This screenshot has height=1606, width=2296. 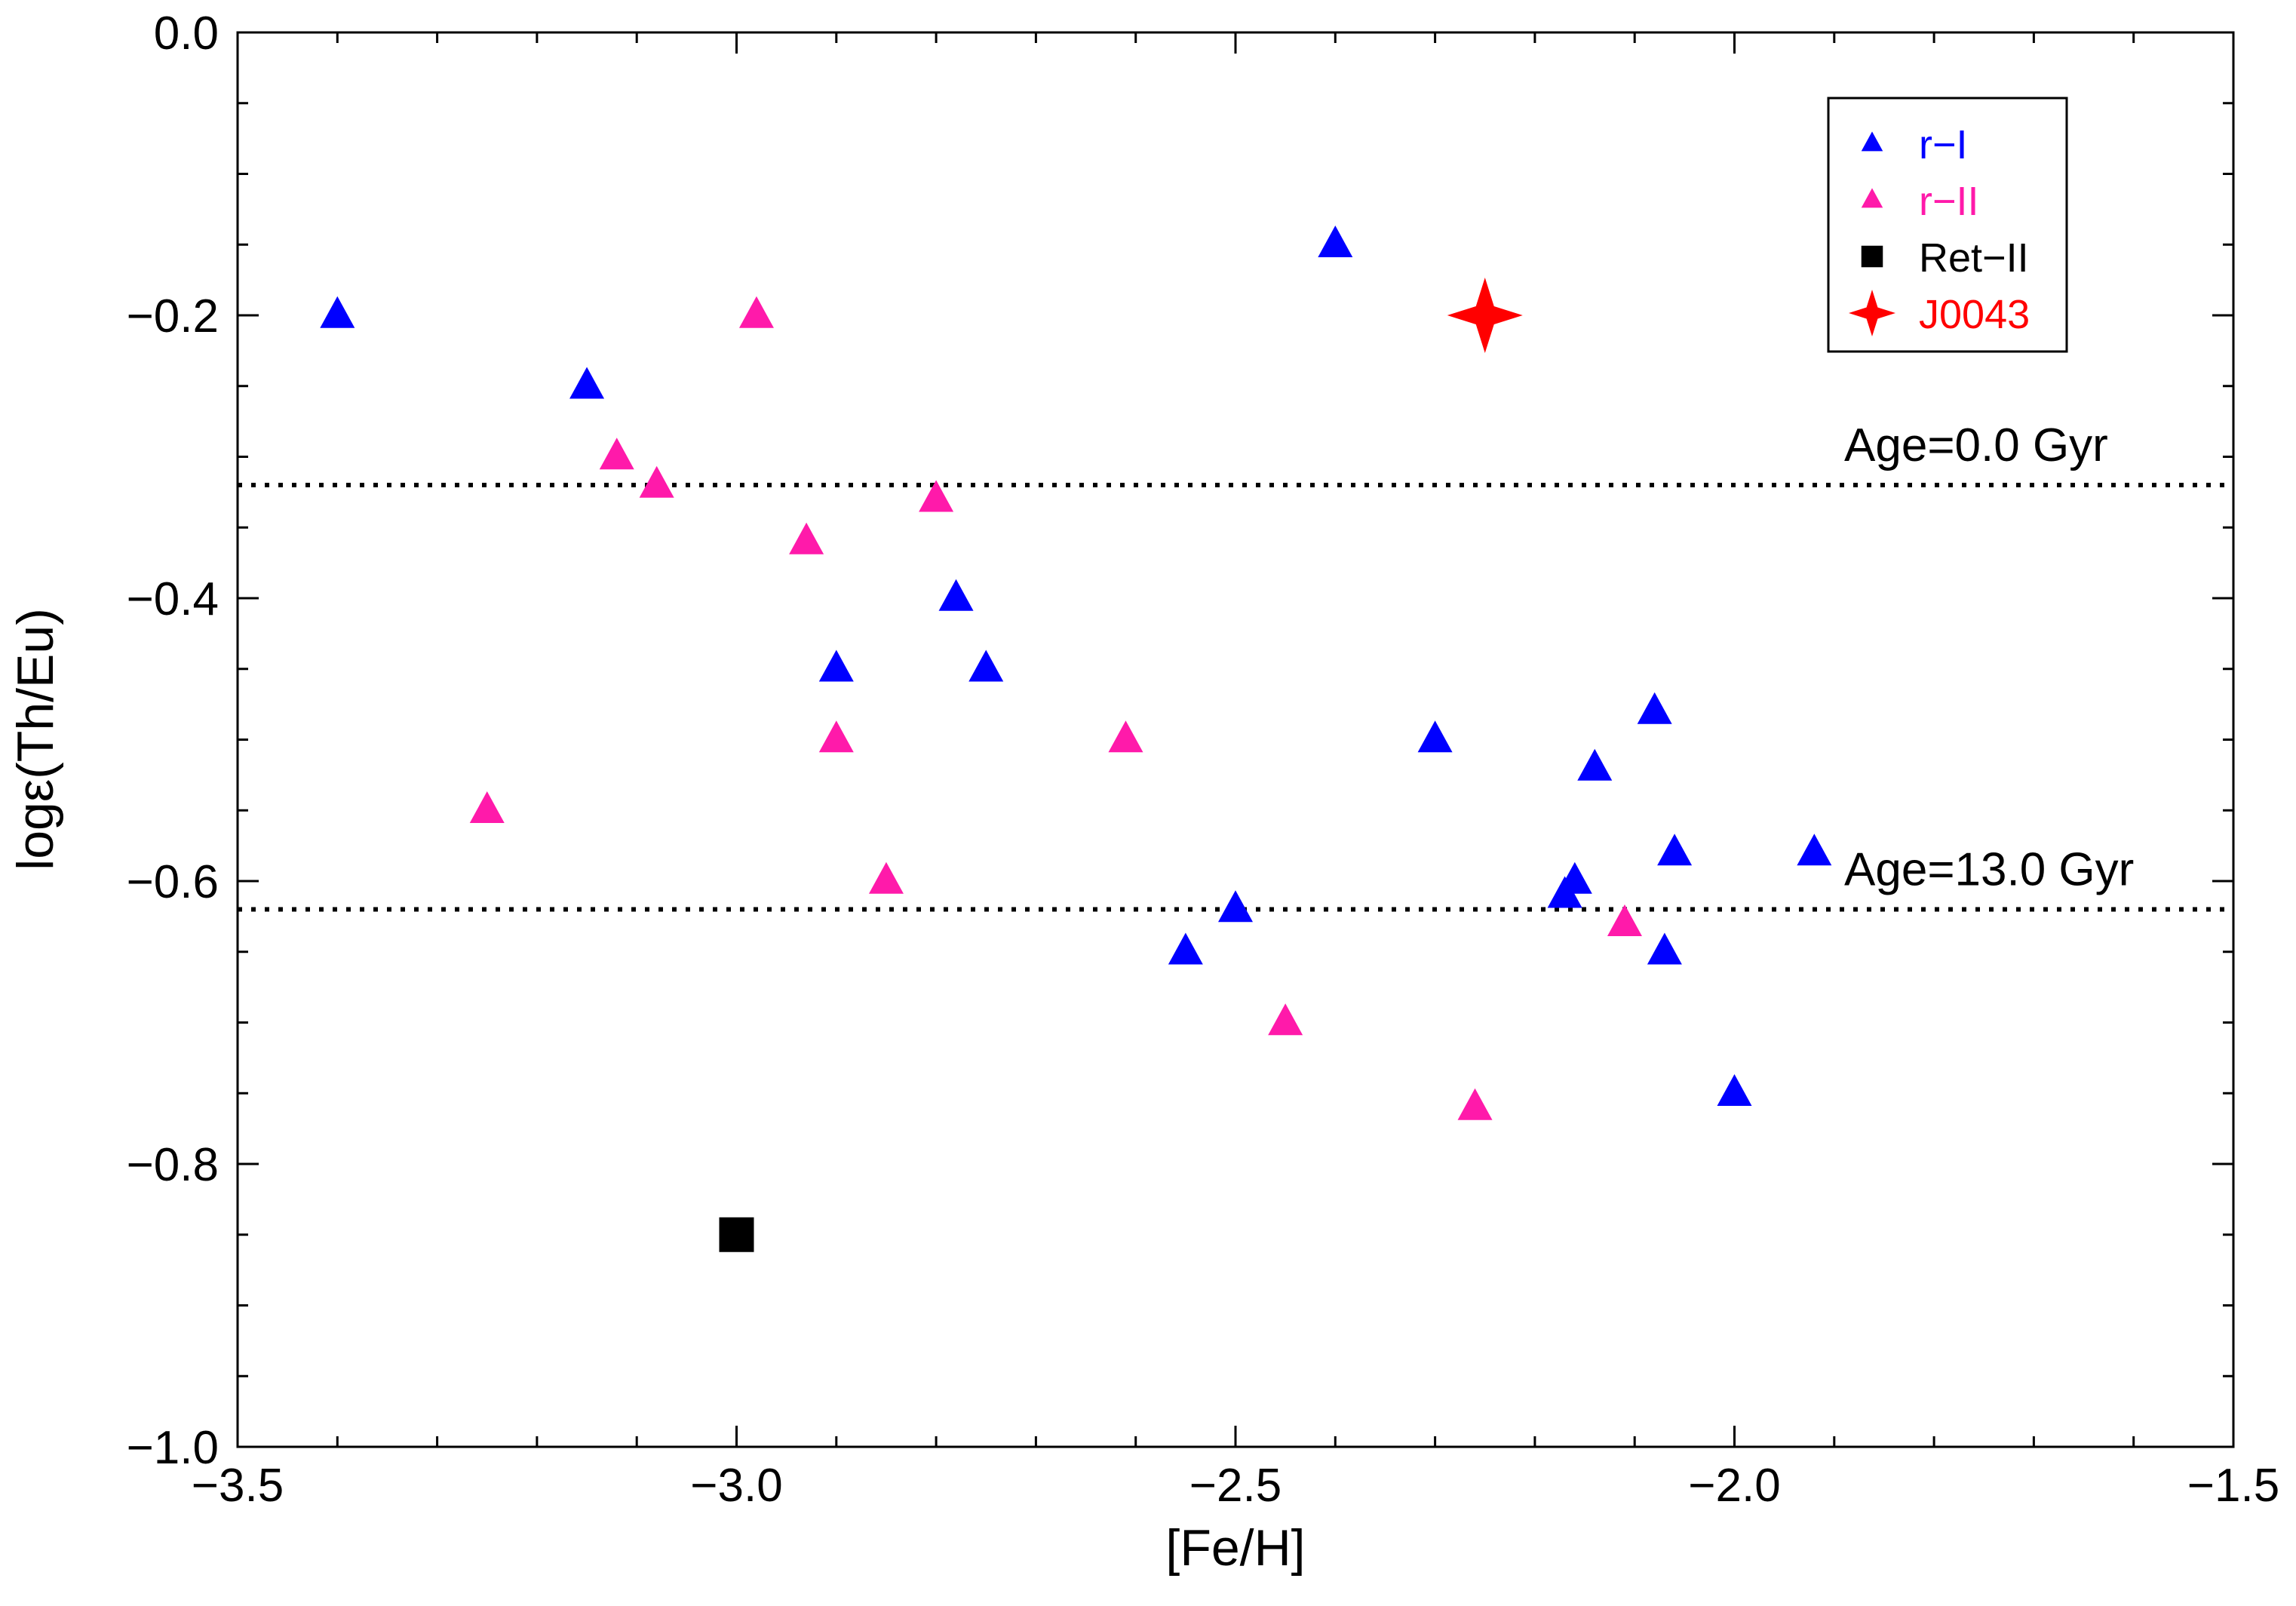 I want to click on y-tick-label: 0.0, so click(x=187, y=34).